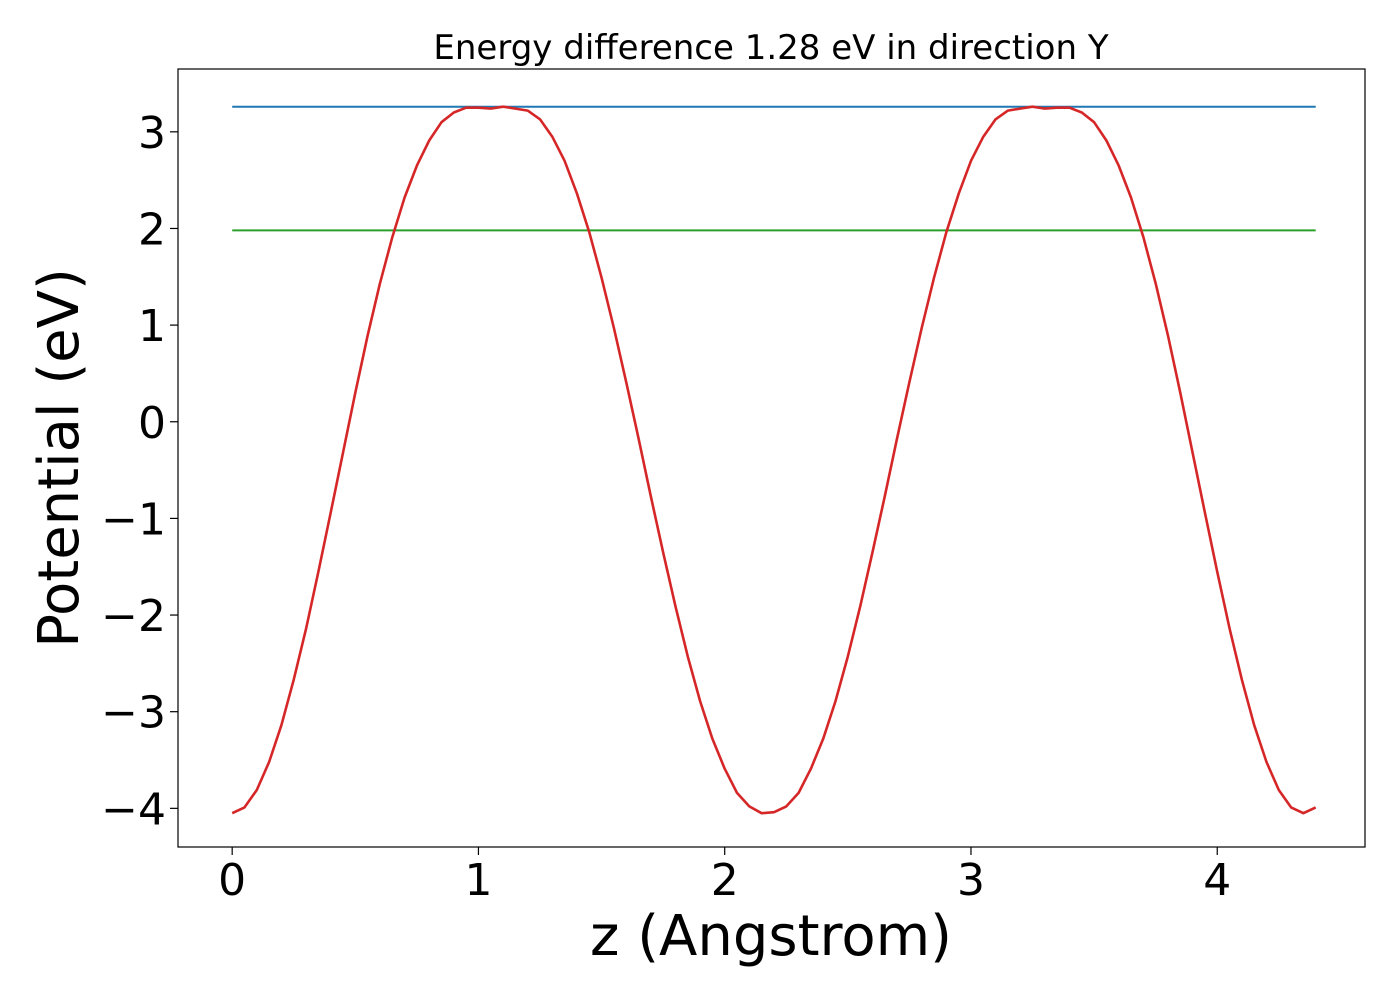 Image resolution: width=1400 pixels, height=1000 pixels. Describe the element at coordinates (133, 713) in the screenshot. I see `y-tick-label: −3` at that location.